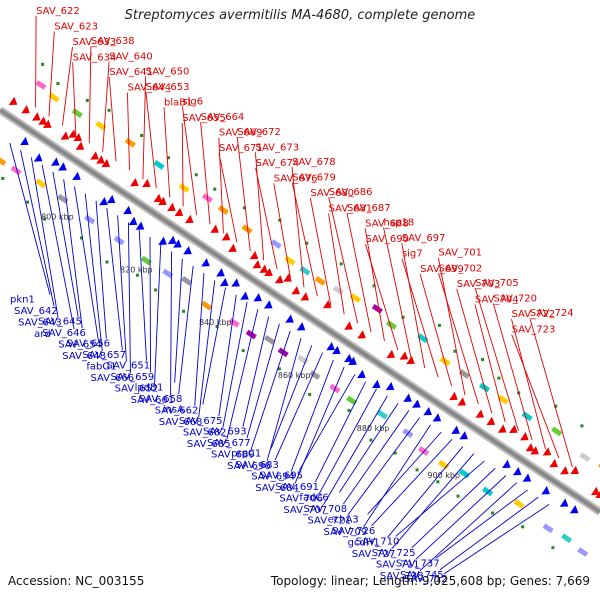 The width and height of the screenshot is (600, 600). I want to click on gene-label: SAV_654, so click(80, 345).